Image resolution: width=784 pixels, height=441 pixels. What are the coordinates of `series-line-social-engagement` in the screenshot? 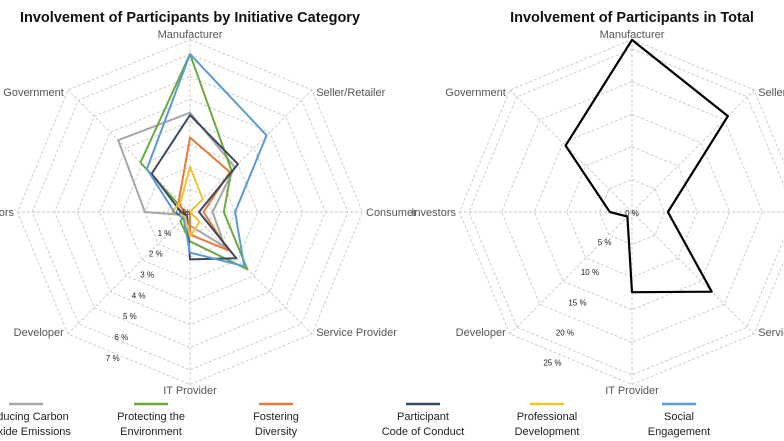 It's located at (206, 160).